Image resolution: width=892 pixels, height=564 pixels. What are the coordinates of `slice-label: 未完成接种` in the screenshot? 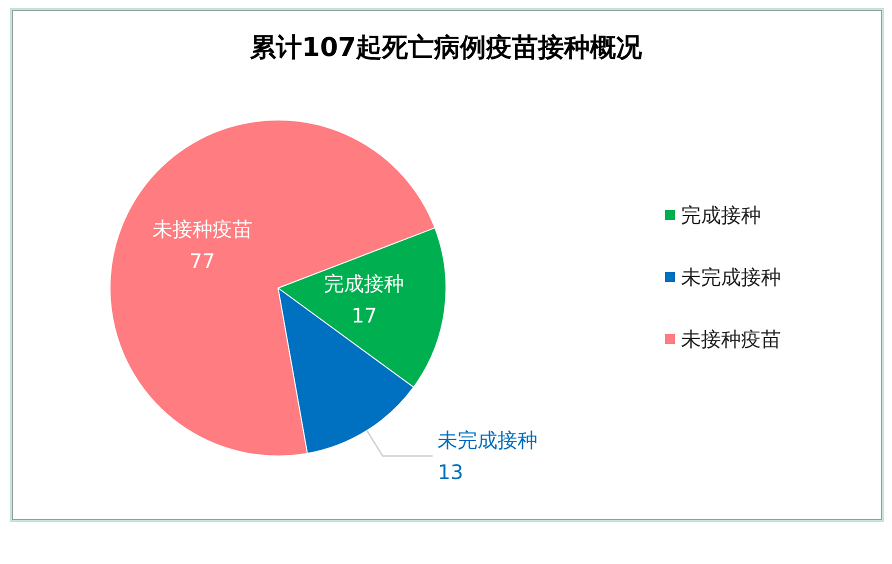 It's located at (488, 440).